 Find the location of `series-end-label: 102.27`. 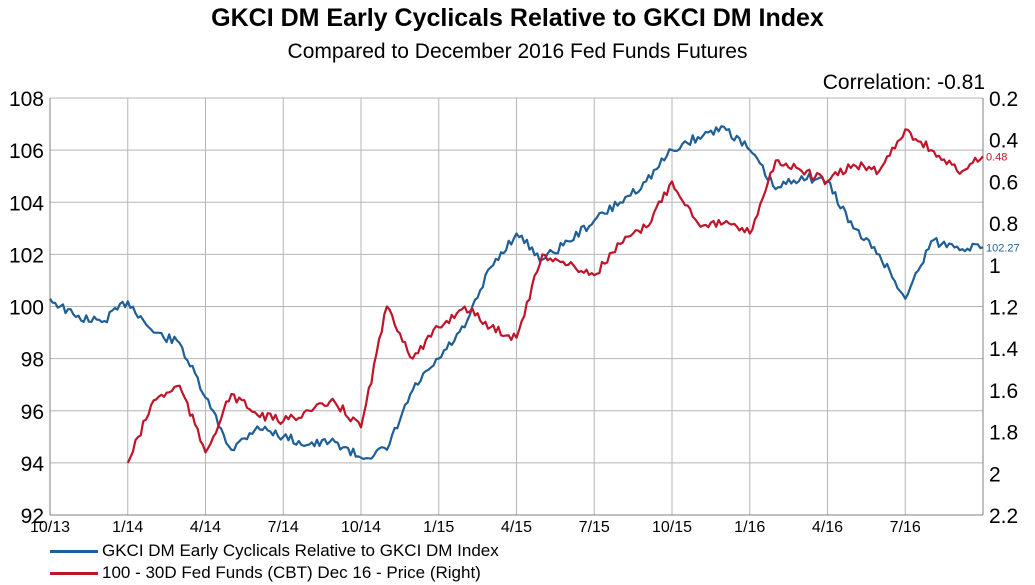

series-end-label: 102.27 is located at coordinates (1003, 248).